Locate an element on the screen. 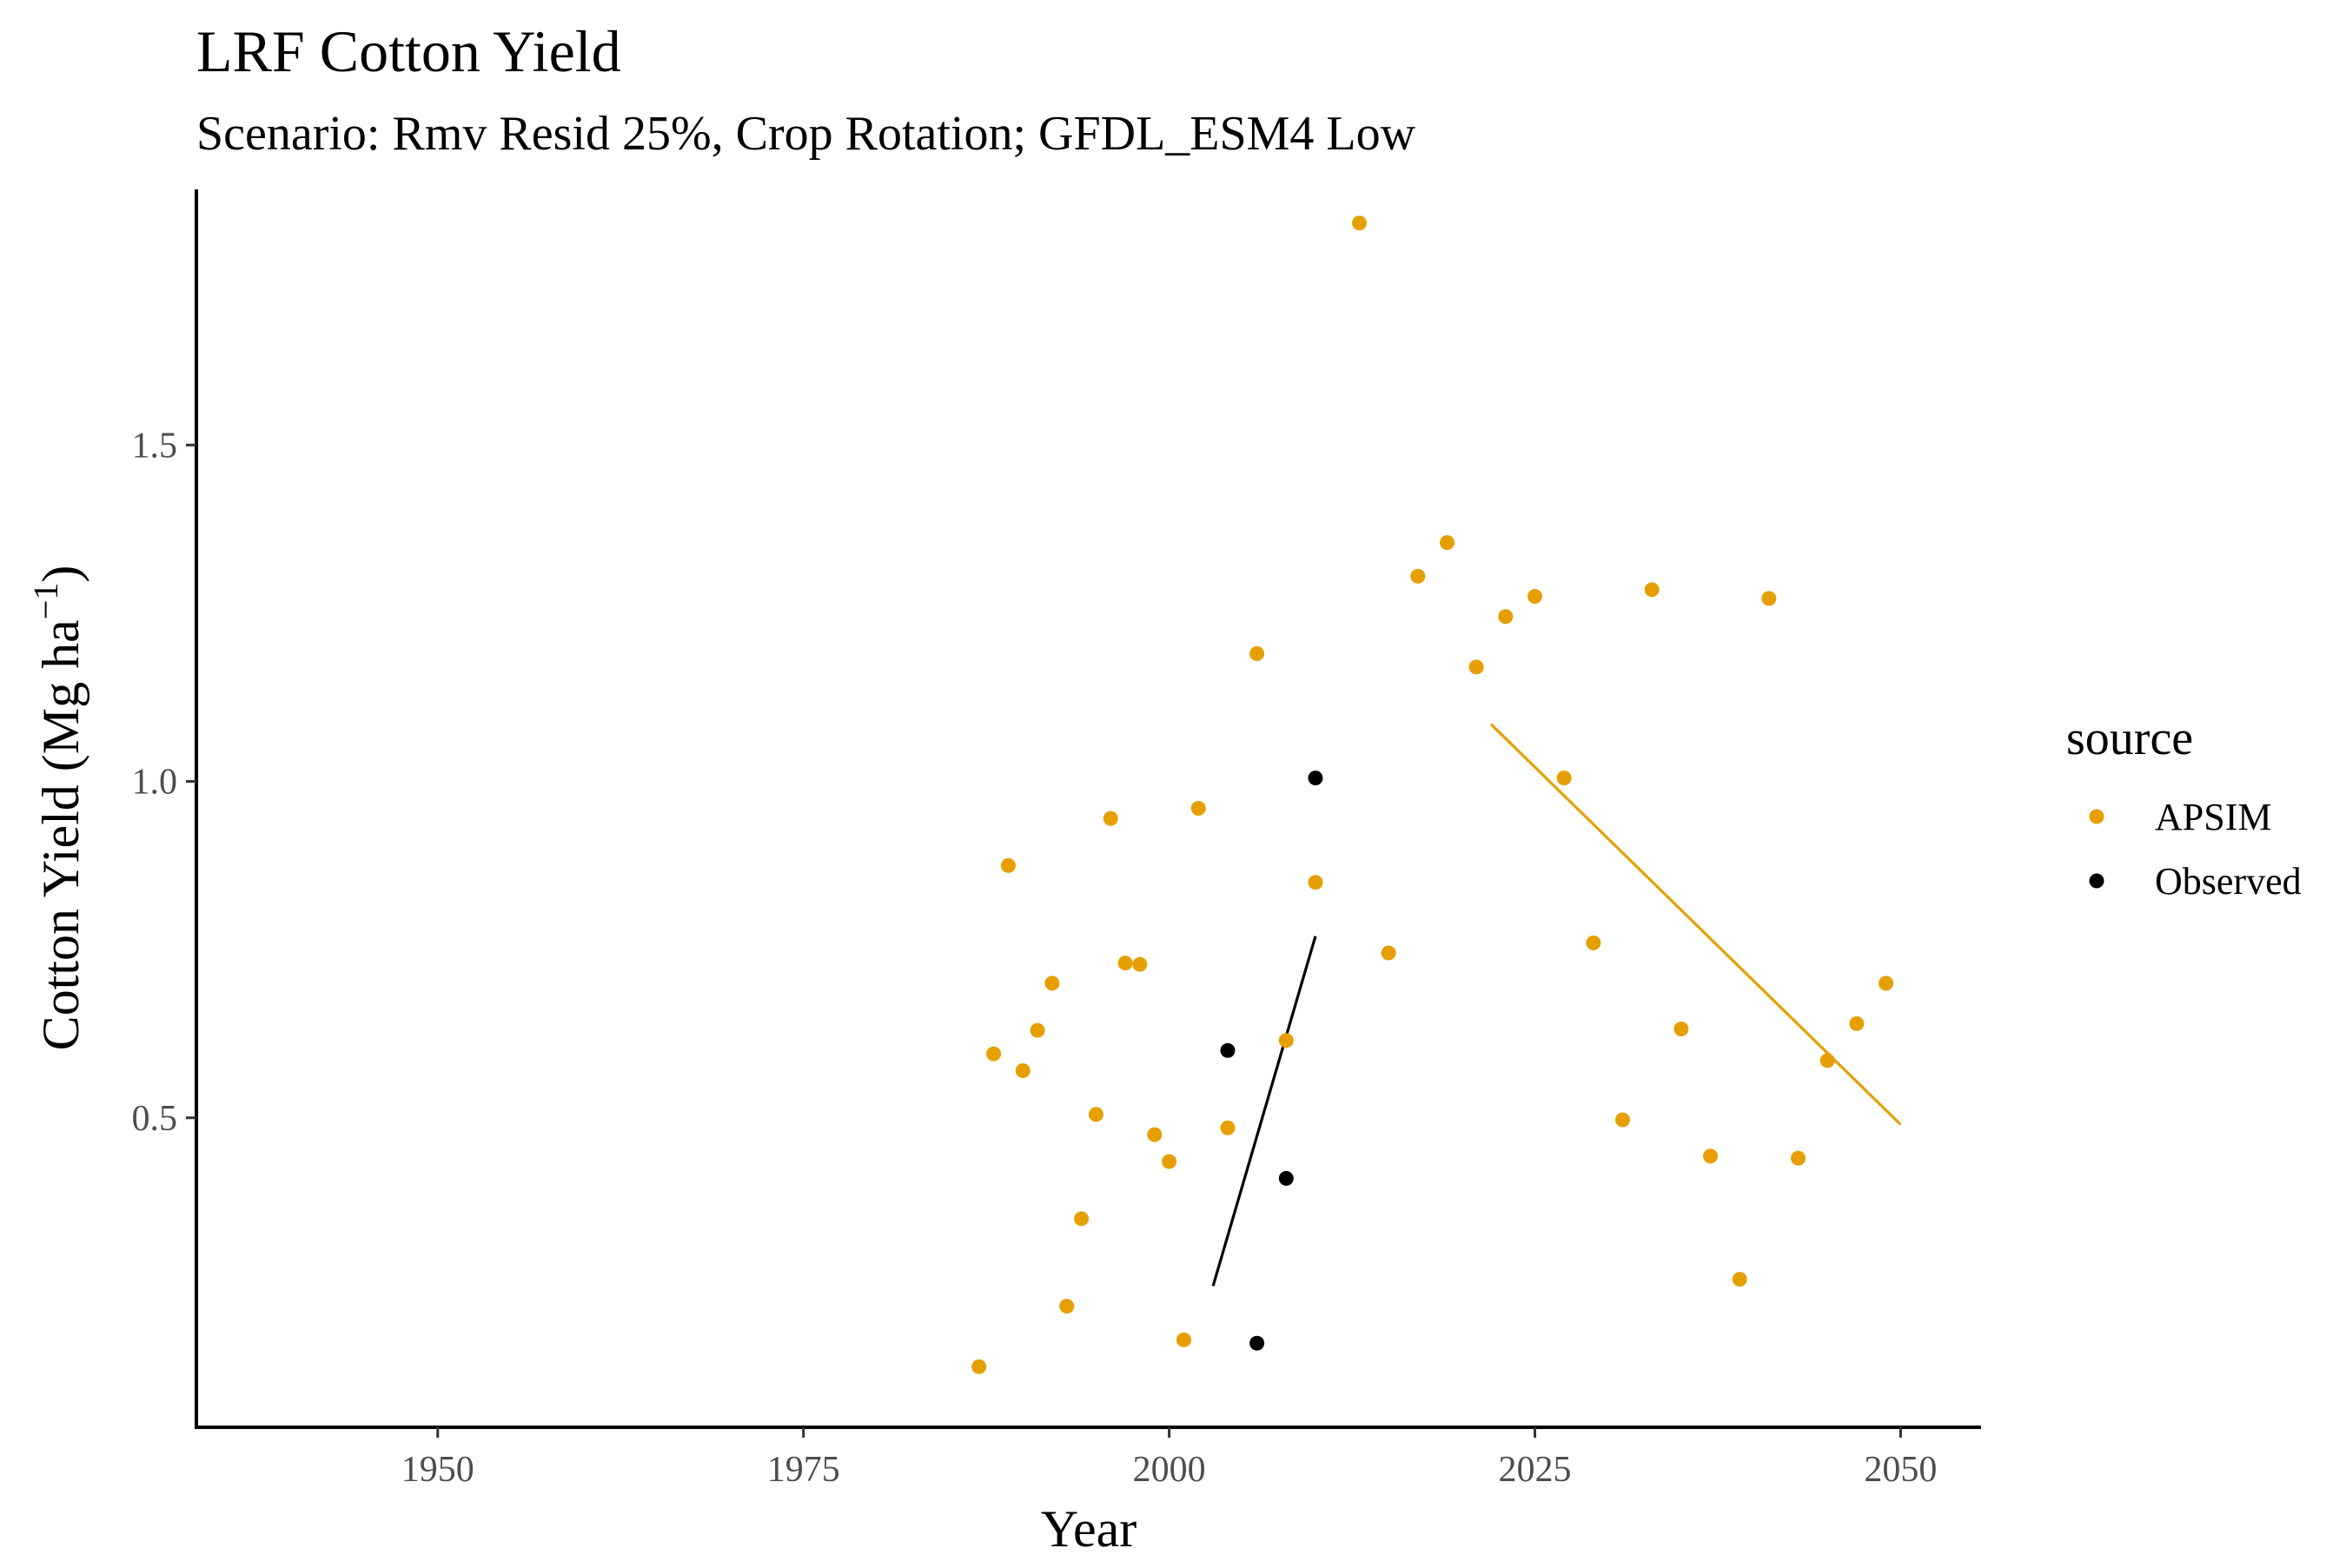 The width and height of the screenshot is (2346, 1568). x-tick-label: 1950 is located at coordinates (438, 1470).